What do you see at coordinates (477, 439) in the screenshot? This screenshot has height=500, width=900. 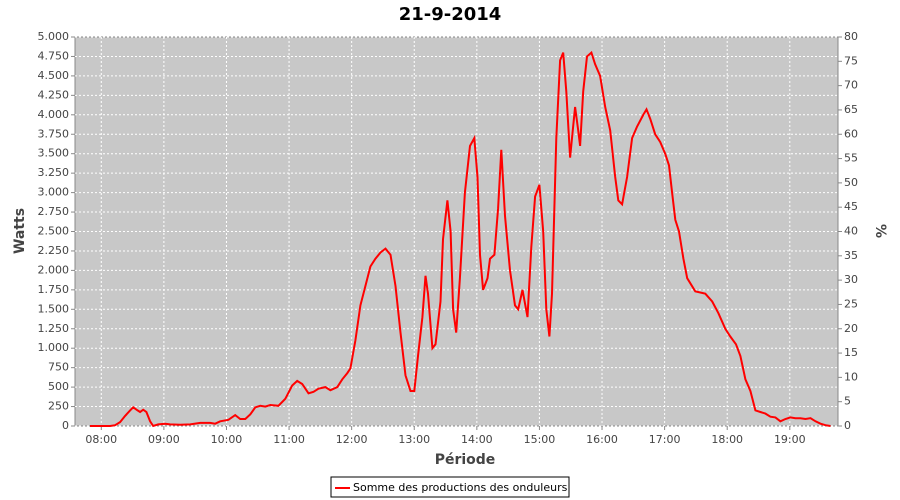 I see `x-tick-label: 14:00` at bounding box center [477, 439].